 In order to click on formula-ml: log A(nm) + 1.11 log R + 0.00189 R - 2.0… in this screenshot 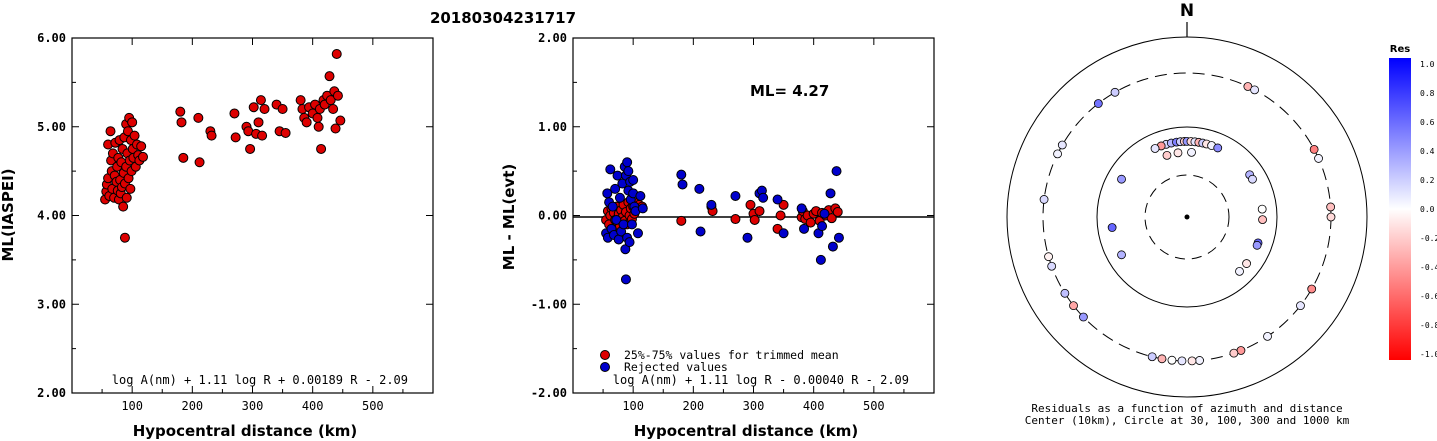, I will do `click(260, 380)`.